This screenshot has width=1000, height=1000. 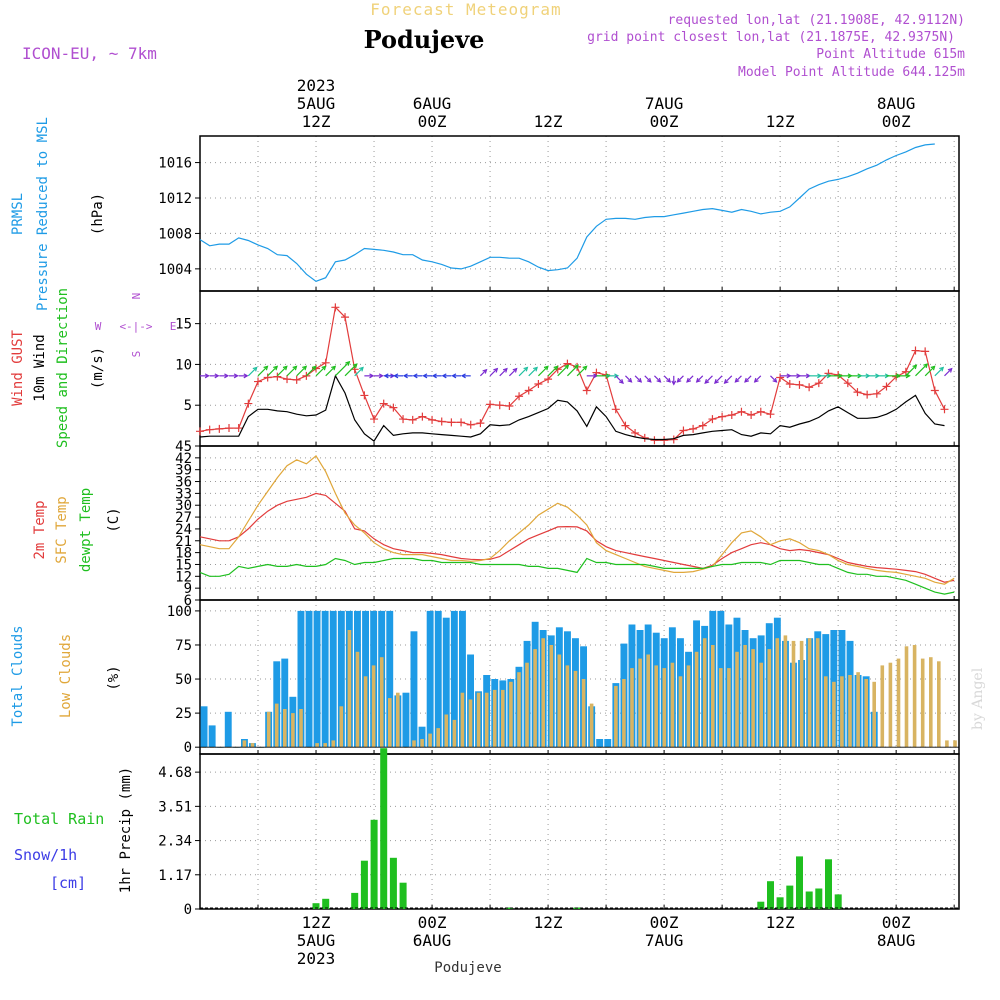 I want to click on wind-gust-line, so click(x=572, y=373).